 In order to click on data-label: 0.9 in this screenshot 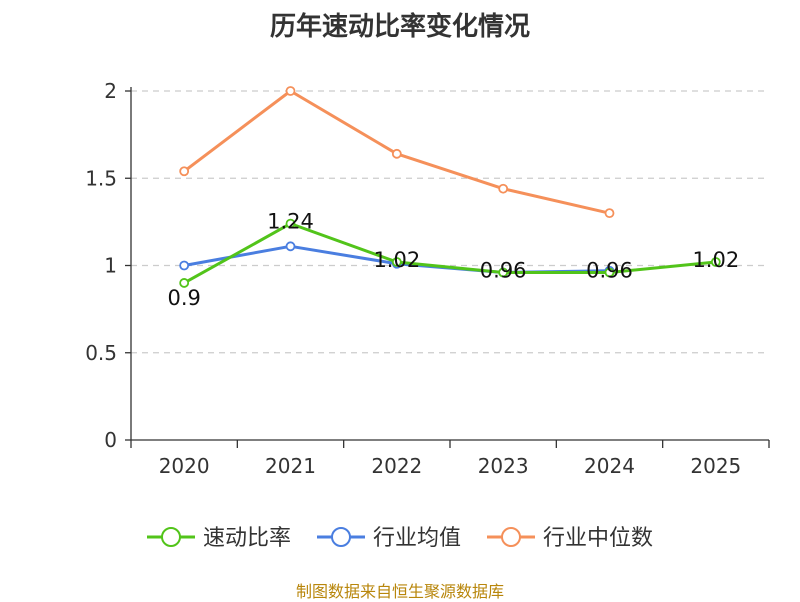, I will do `click(183, 298)`.